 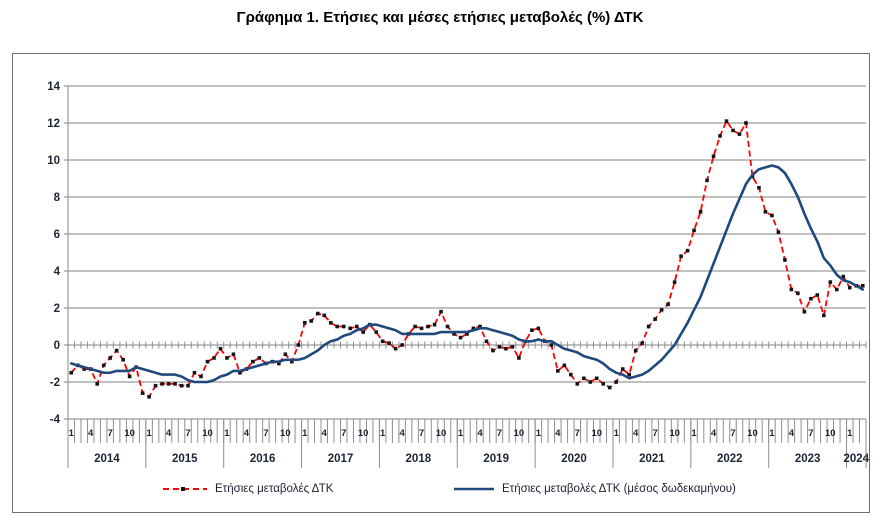 I want to click on year-label: 2023, so click(x=808, y=459).